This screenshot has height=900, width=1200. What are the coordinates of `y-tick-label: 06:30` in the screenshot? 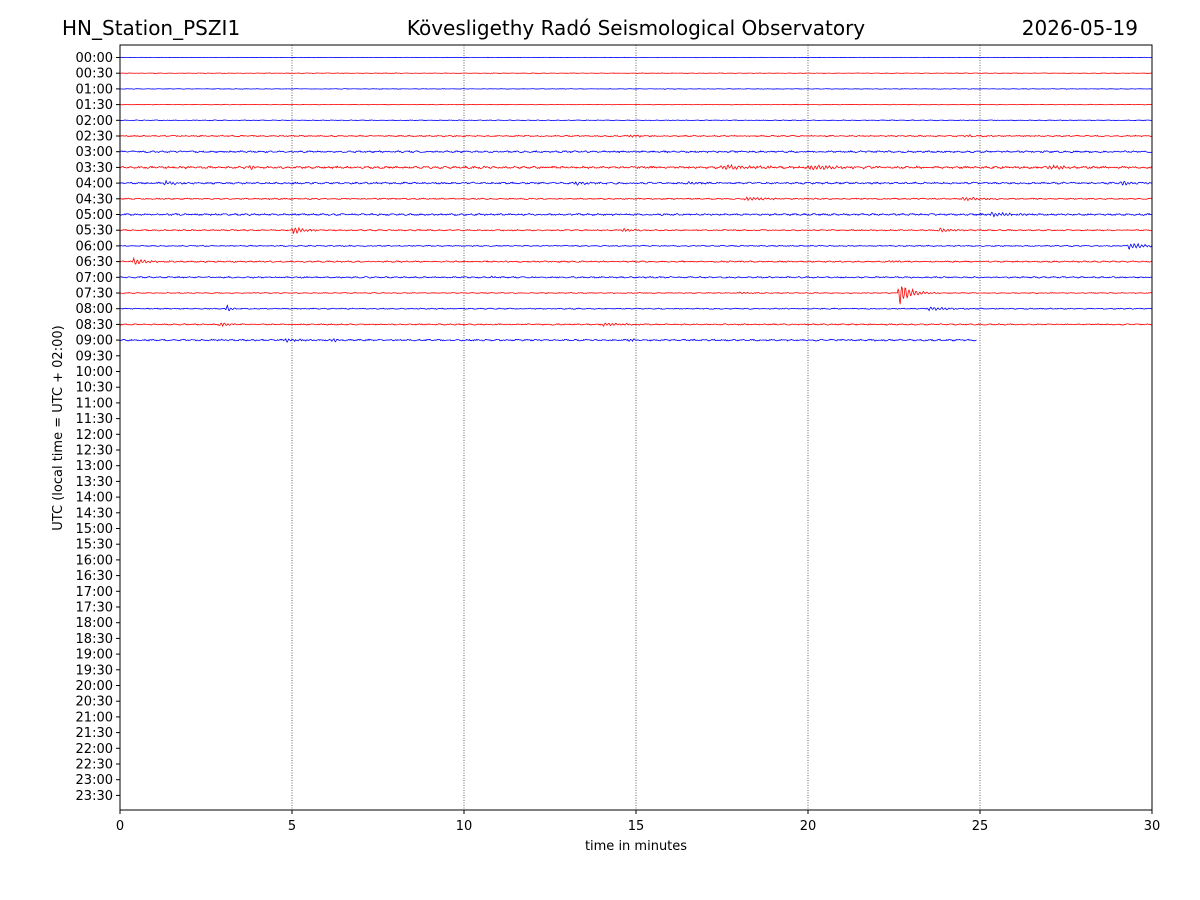 It's located at (94, 262).